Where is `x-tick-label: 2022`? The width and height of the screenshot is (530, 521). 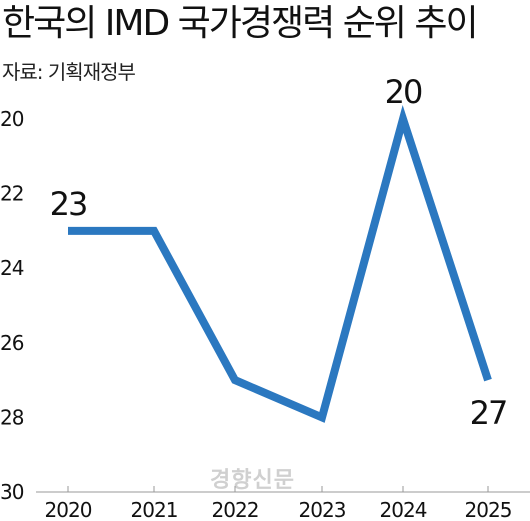
x-tick-label: 2022 is located at coordinates (235, 509).